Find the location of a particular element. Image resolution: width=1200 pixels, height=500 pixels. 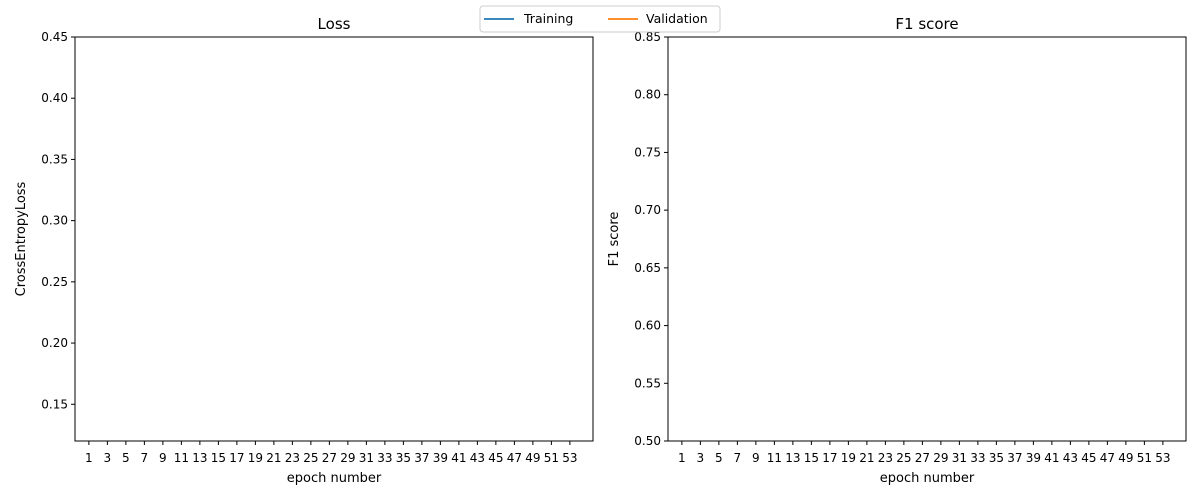

legend-frame is located at coordinates (600, 19).